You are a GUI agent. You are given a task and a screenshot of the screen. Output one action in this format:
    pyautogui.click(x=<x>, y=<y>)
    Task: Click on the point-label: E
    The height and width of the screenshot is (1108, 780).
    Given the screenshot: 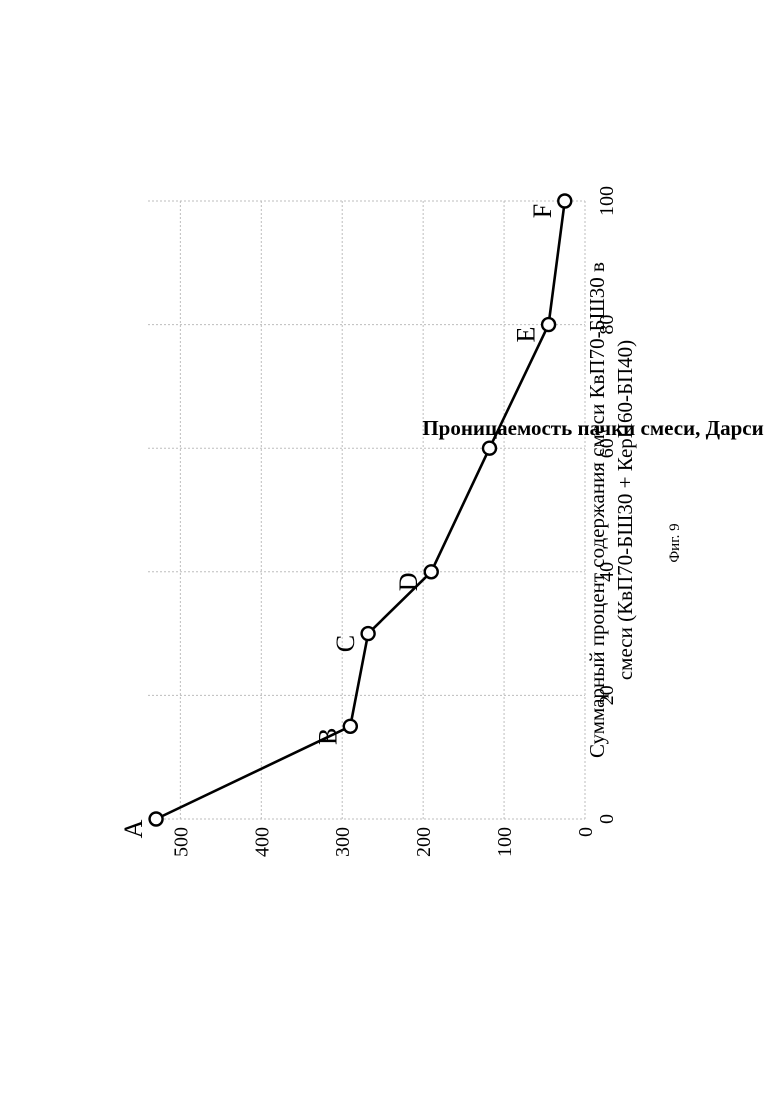 What is the action you would take?
    pyautogui.click(x=526, y=335)
    